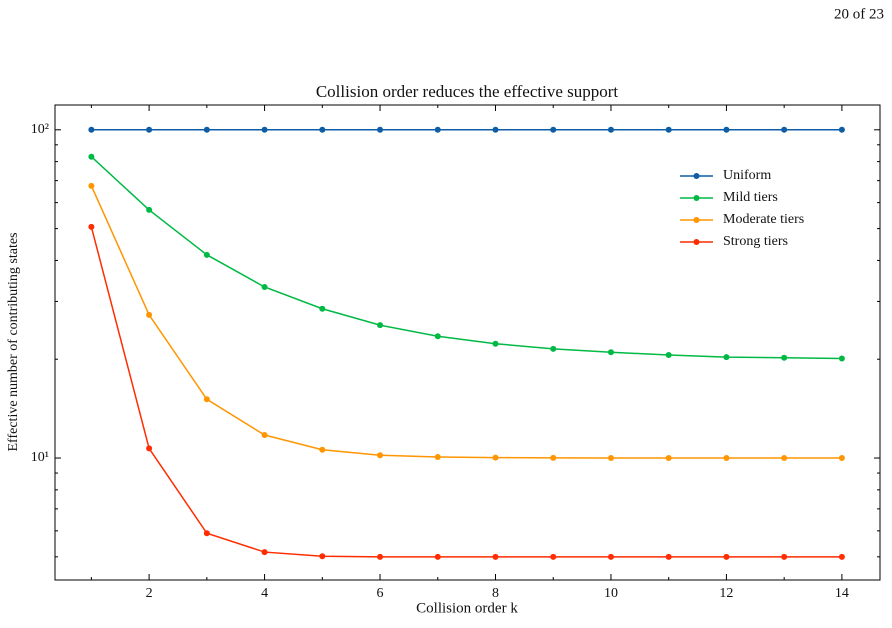 Image resolution: width=892 pixels, height=628 pixels. I want to click on x-tick-label: 6, so click(380, 593).